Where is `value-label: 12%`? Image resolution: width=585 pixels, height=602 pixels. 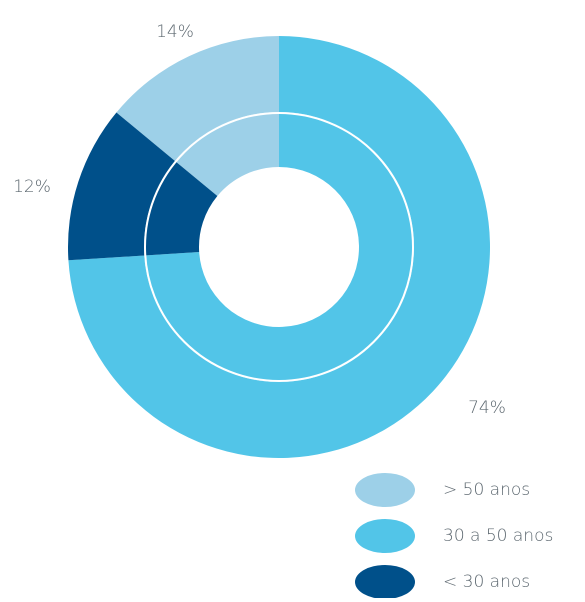 value-label: 12% is located at coordinates (32, 187).